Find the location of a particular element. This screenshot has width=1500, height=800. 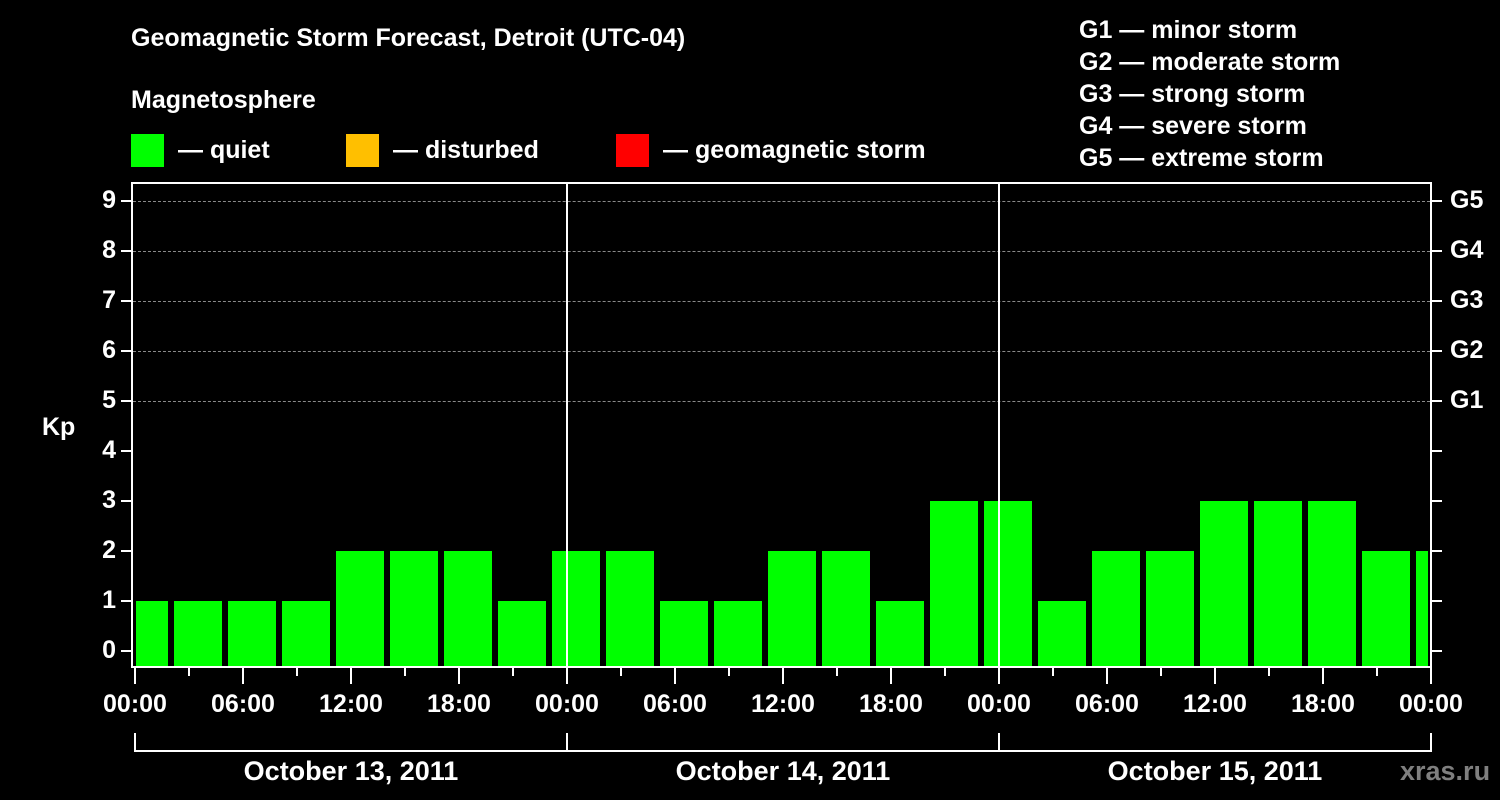

g-scale-label: G3 is located at coordinates (1467, 300).